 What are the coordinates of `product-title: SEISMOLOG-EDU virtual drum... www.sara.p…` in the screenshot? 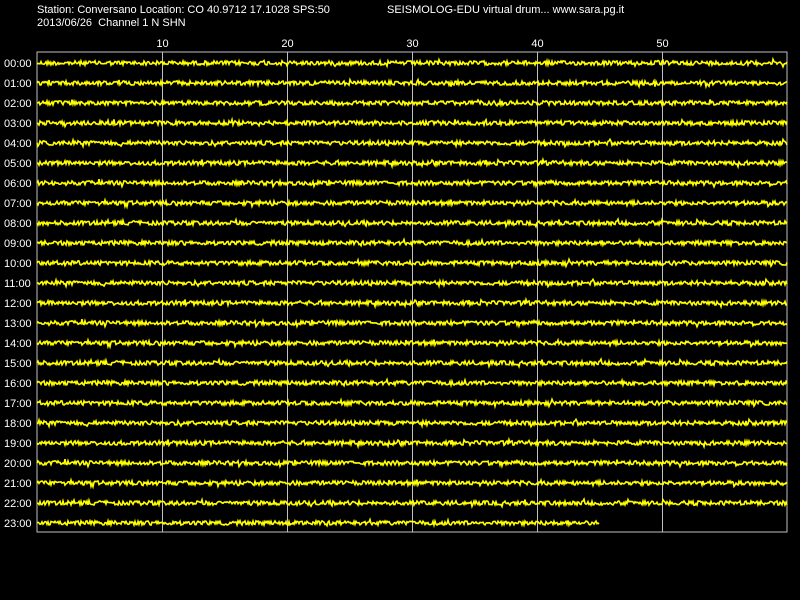 It's located at (506, 10).